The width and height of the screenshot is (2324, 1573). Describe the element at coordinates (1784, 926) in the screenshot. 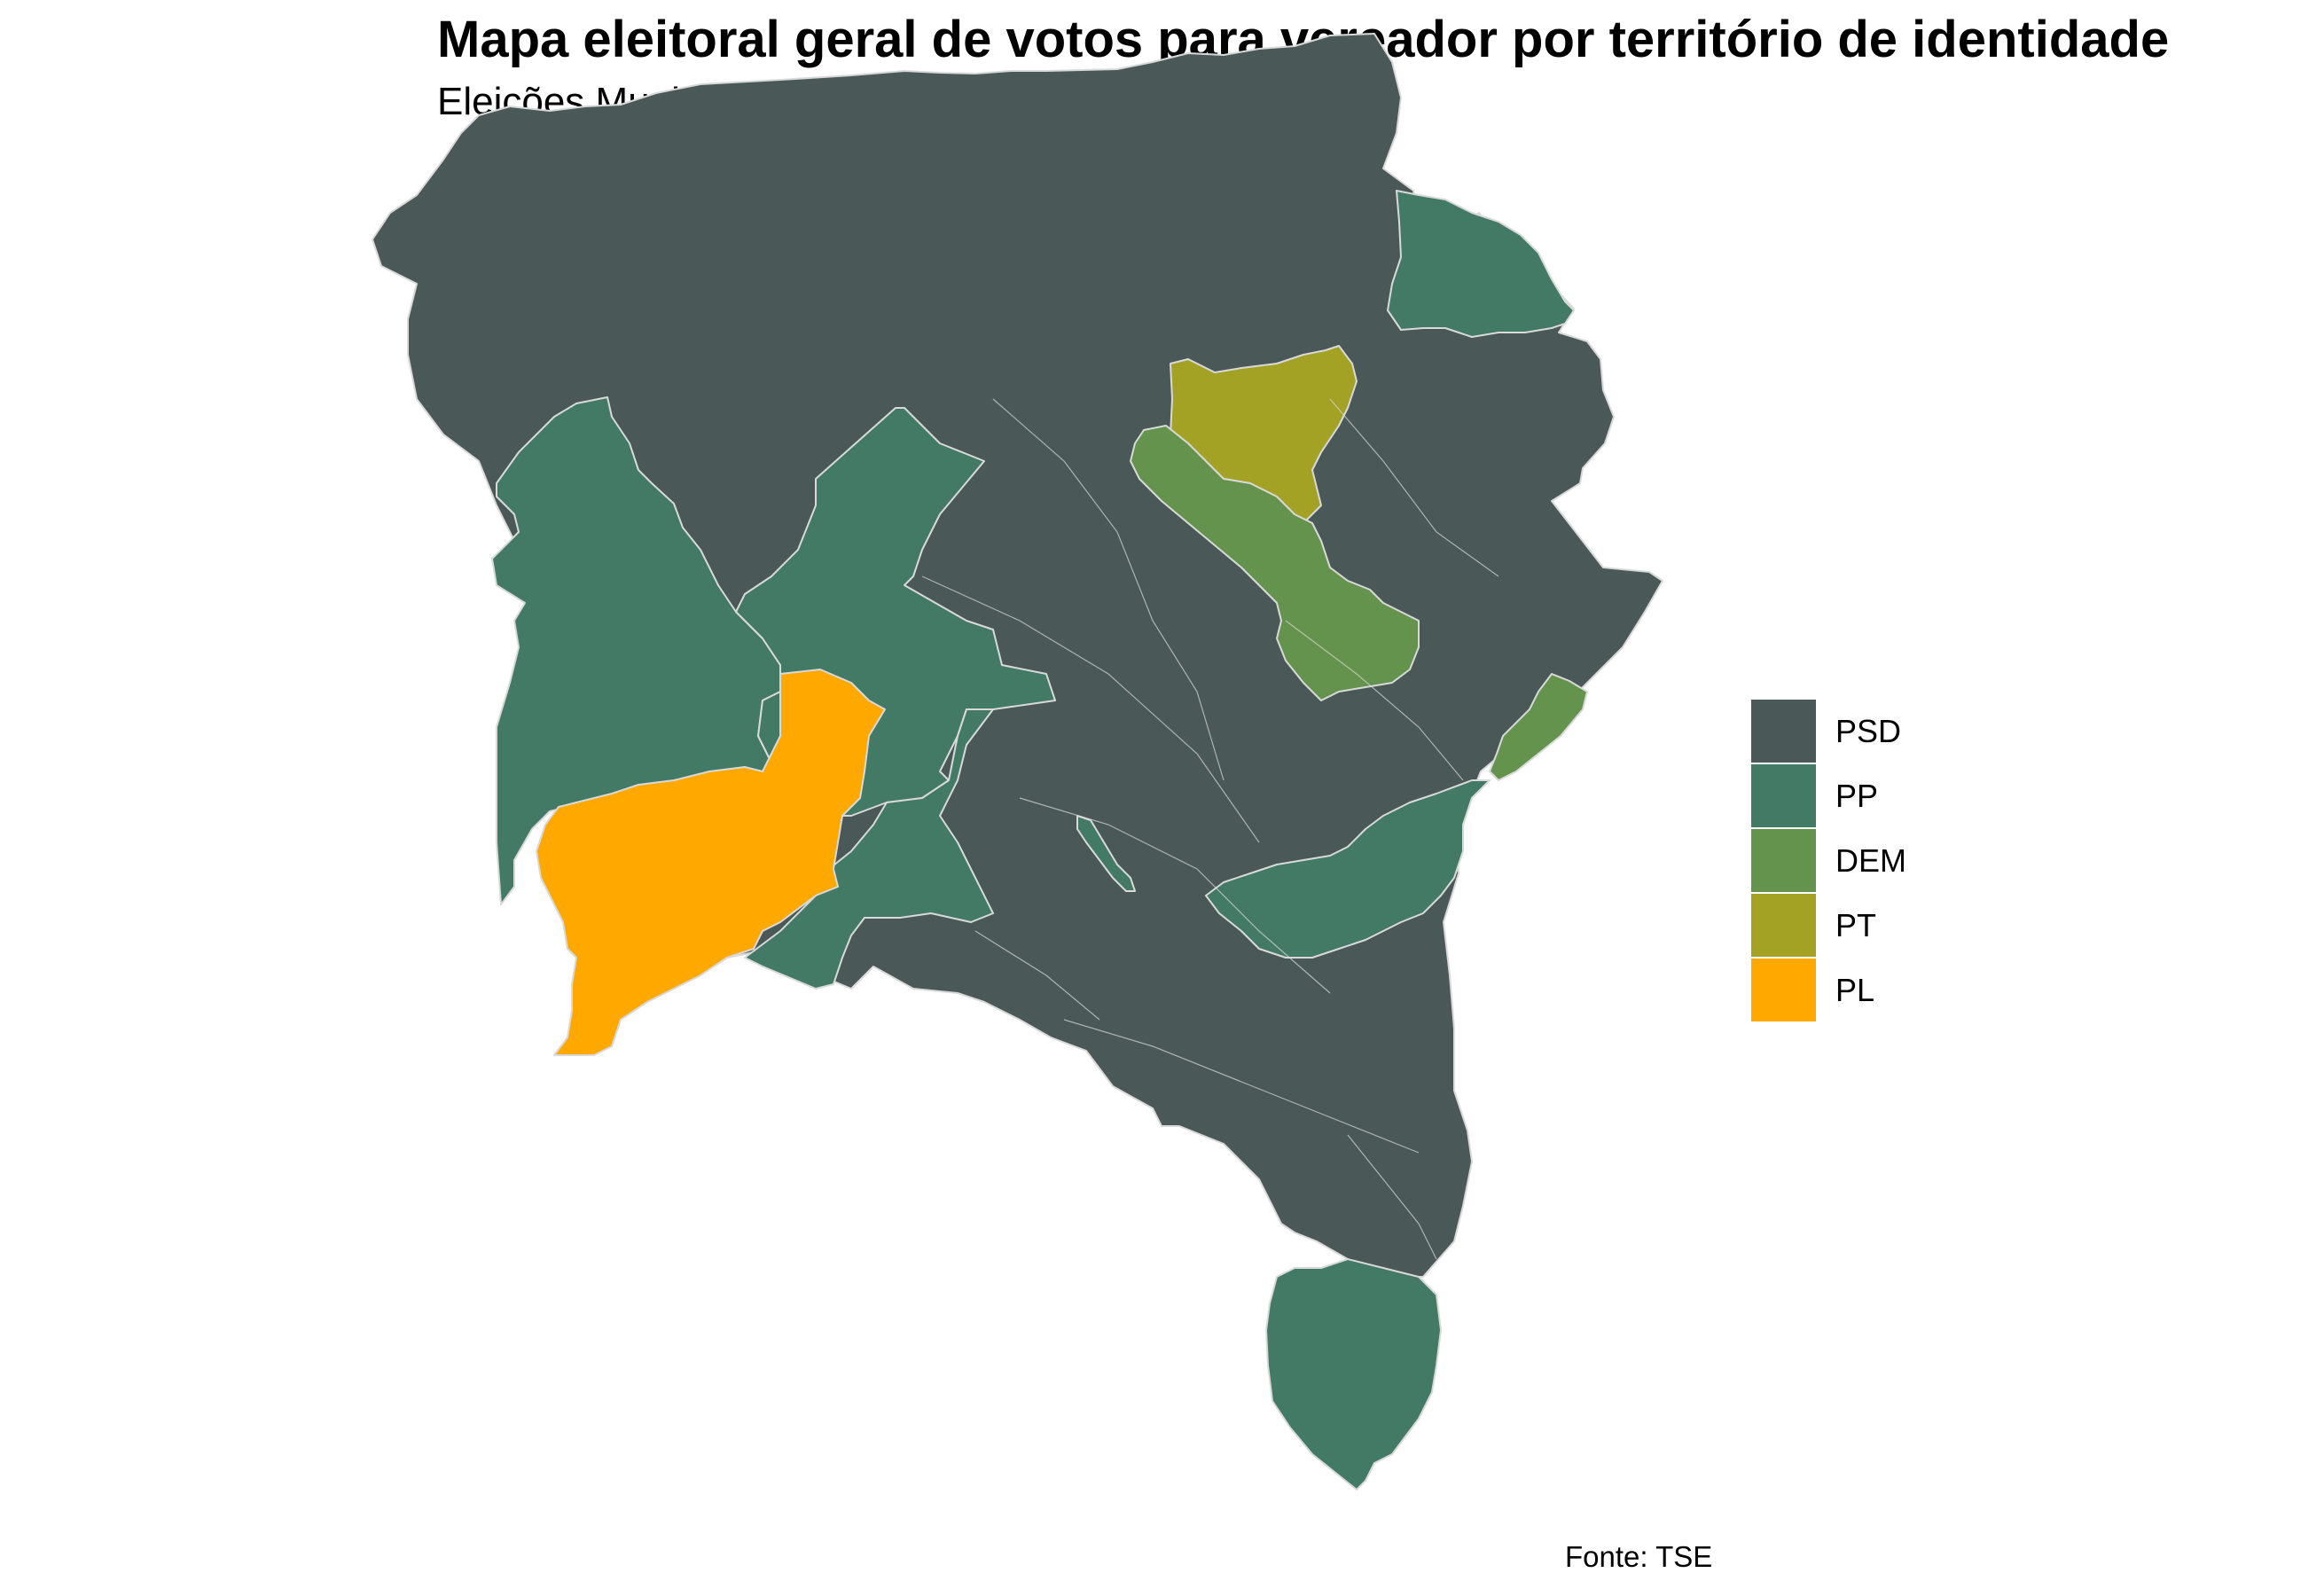

I see `legend-swatch-pt` at that location.